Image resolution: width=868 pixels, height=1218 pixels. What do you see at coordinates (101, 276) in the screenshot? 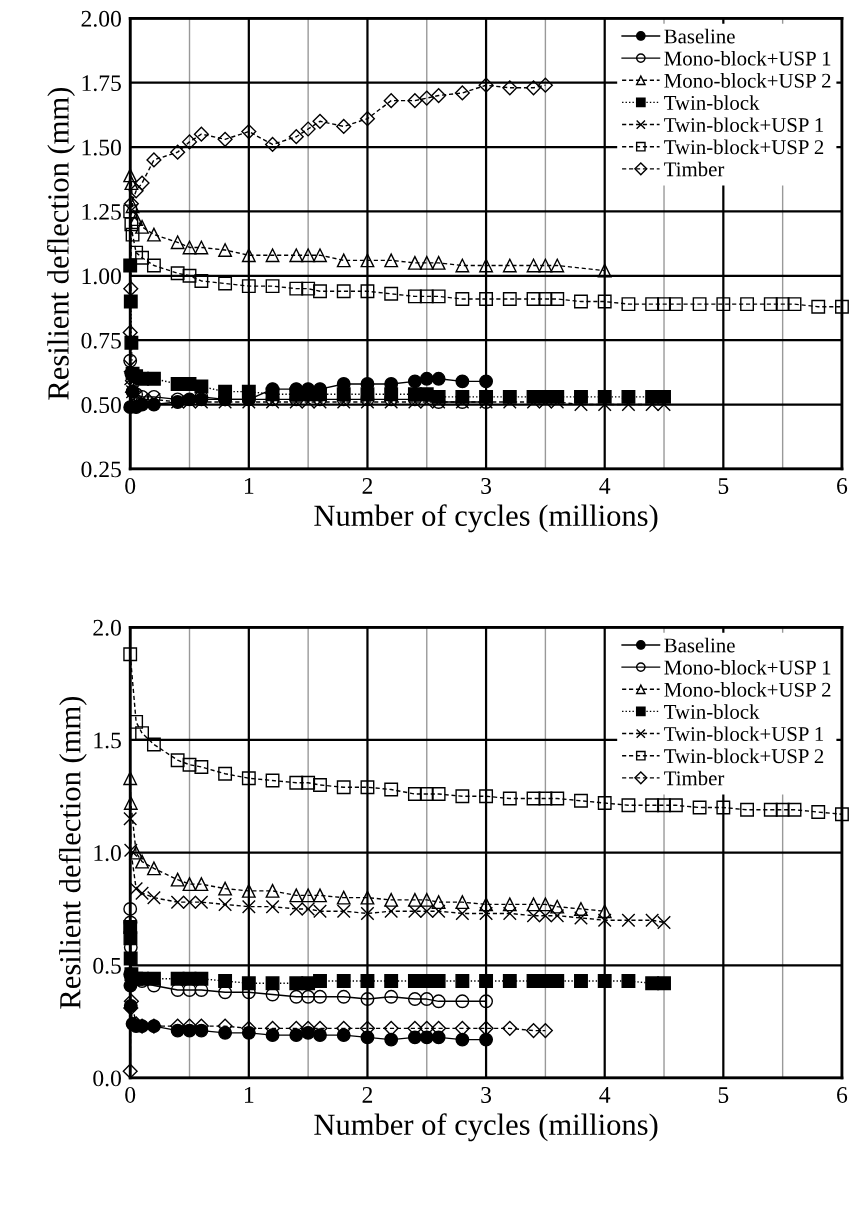
I see `y-tick-label: 1.00` at bounding box center [101, 276].